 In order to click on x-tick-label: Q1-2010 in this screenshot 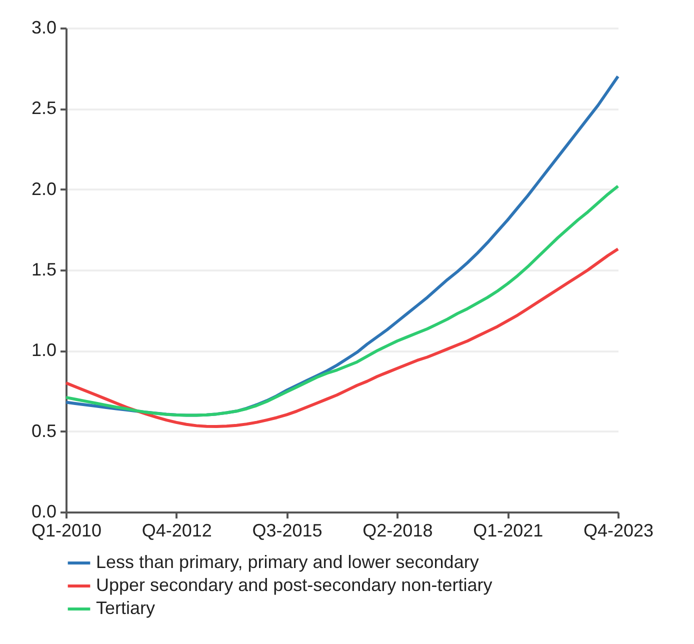, I will do `click(66, 530)`.